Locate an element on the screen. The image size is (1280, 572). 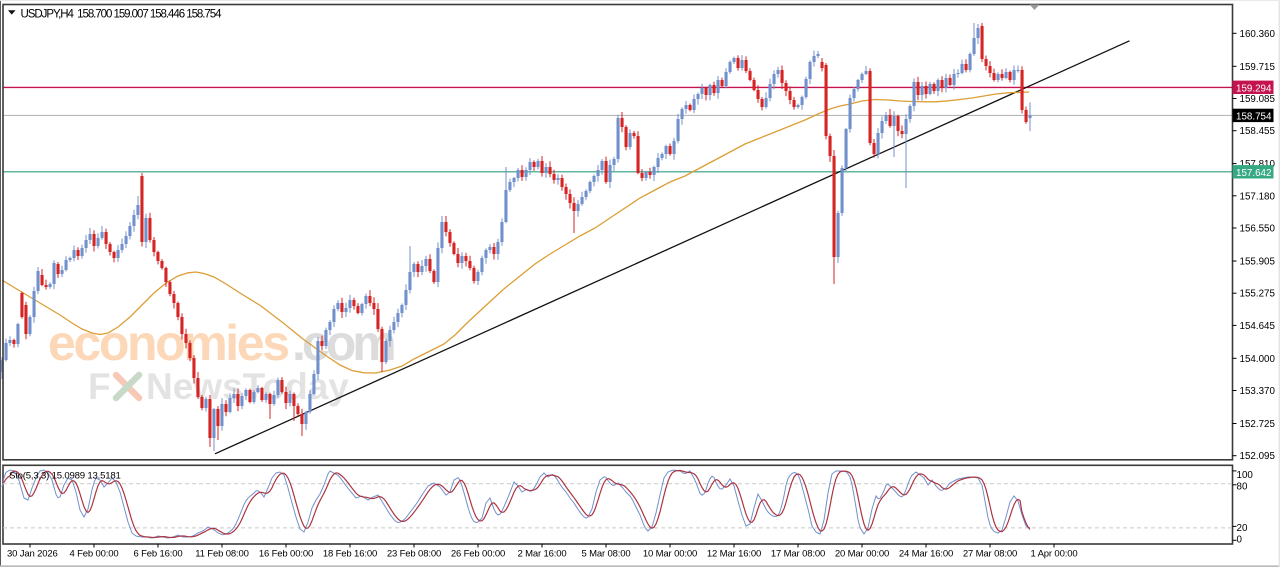
svg-text: 10 Mar 00:00 is located at coordinates (670, 554).